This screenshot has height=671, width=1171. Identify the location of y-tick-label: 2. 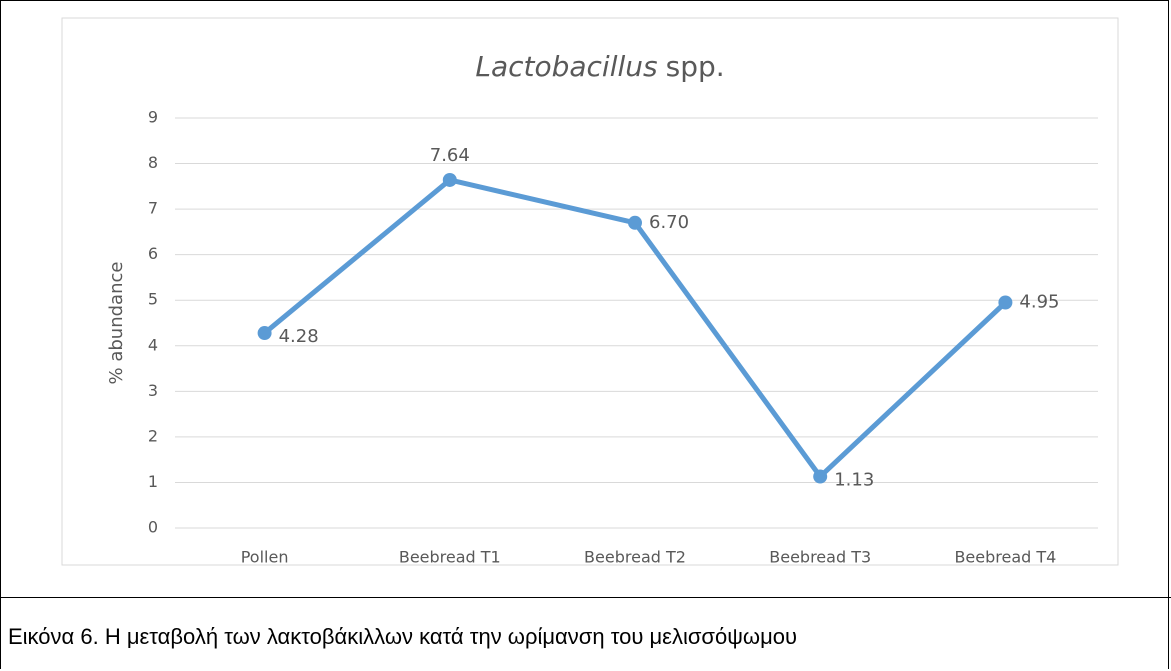
(153, 435).